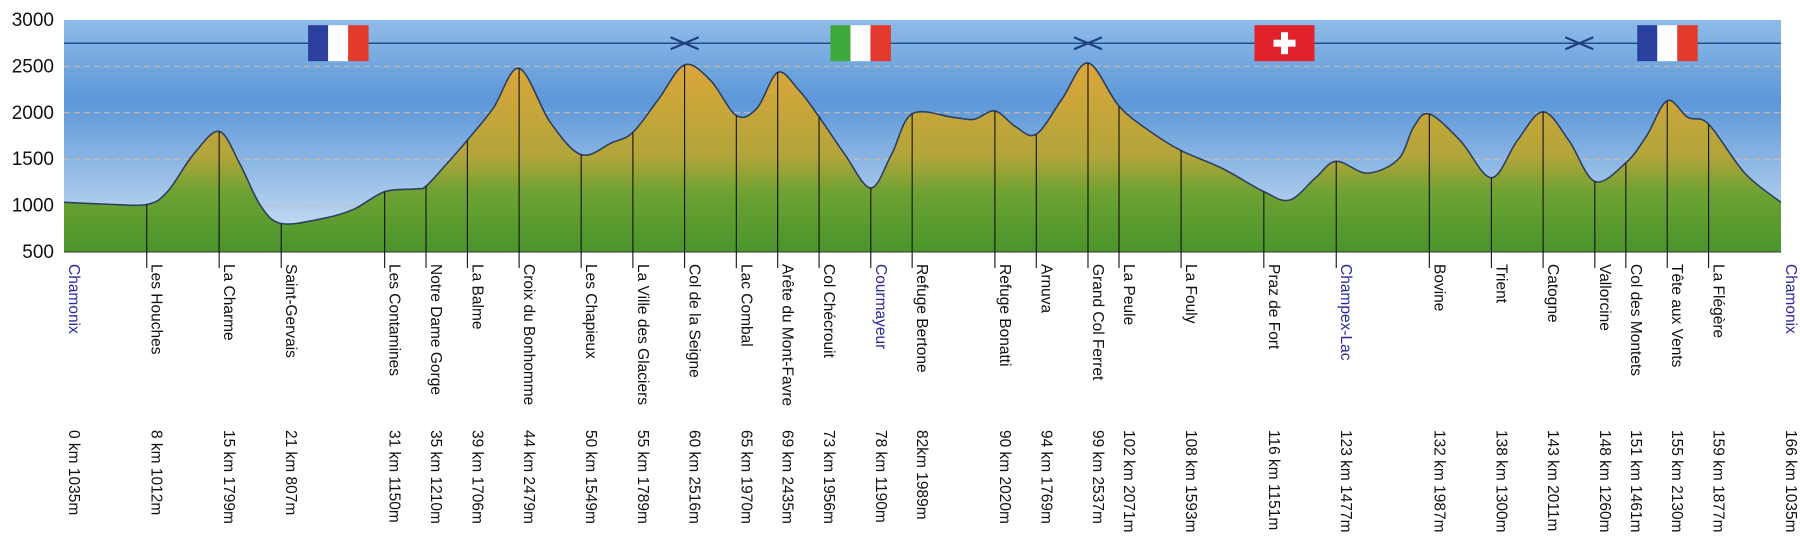 This screenshot has width=1800, height=559. What do you see at coordinates (1635, 320) in the screenshot?
I see `waypoint-name: Col des Montets` at bounding box center [1635, 320].